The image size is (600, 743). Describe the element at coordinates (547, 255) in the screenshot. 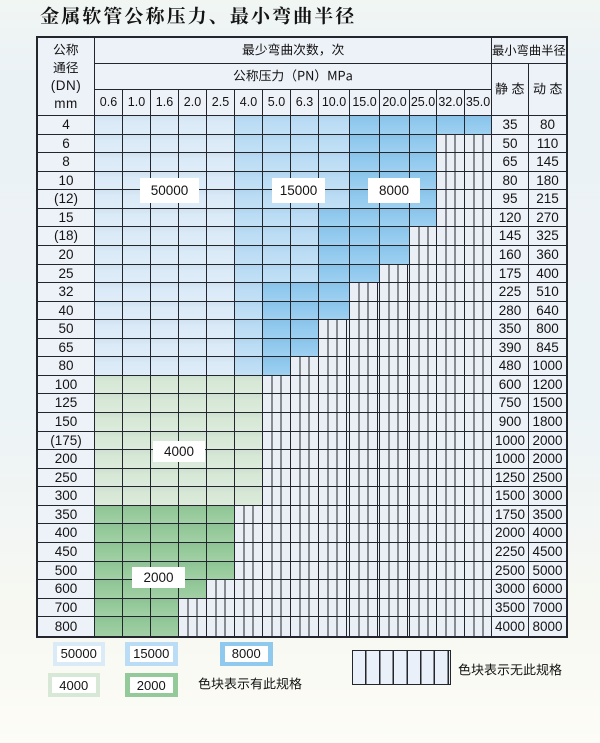

I see `row-dynamic: 360` at that location.